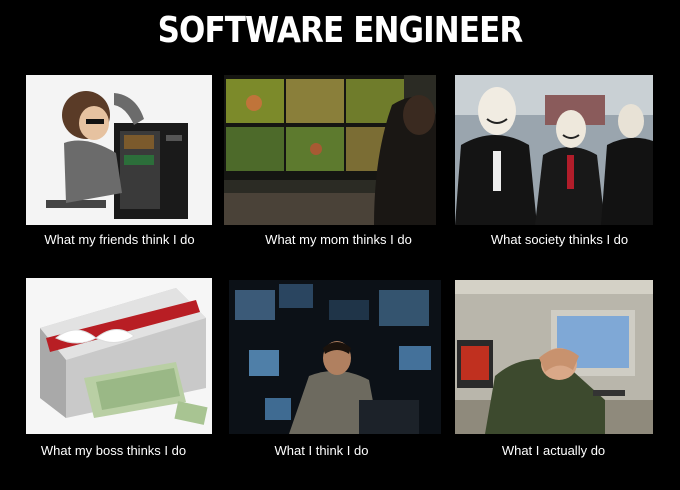 This screenshot has height=490, width=680. I want to click on panel-actually-image, so click(554, 357).